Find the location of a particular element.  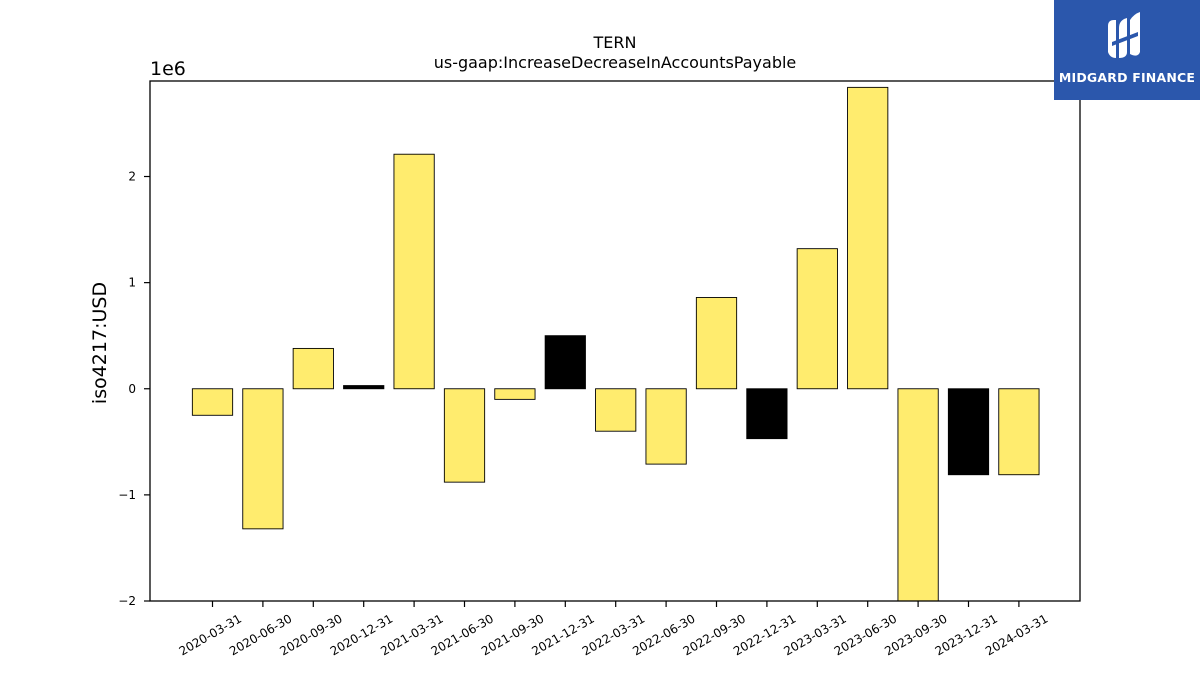

y-tick-label: 0 is located at coordinates (132, 389).